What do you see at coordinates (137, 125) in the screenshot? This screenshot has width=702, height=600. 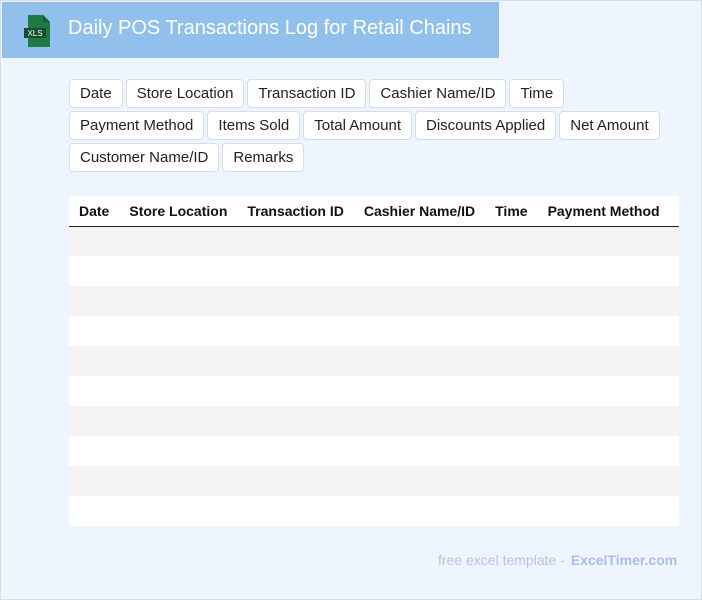 I see `column-chip: Payment Method` at bounding box center [137, 125].